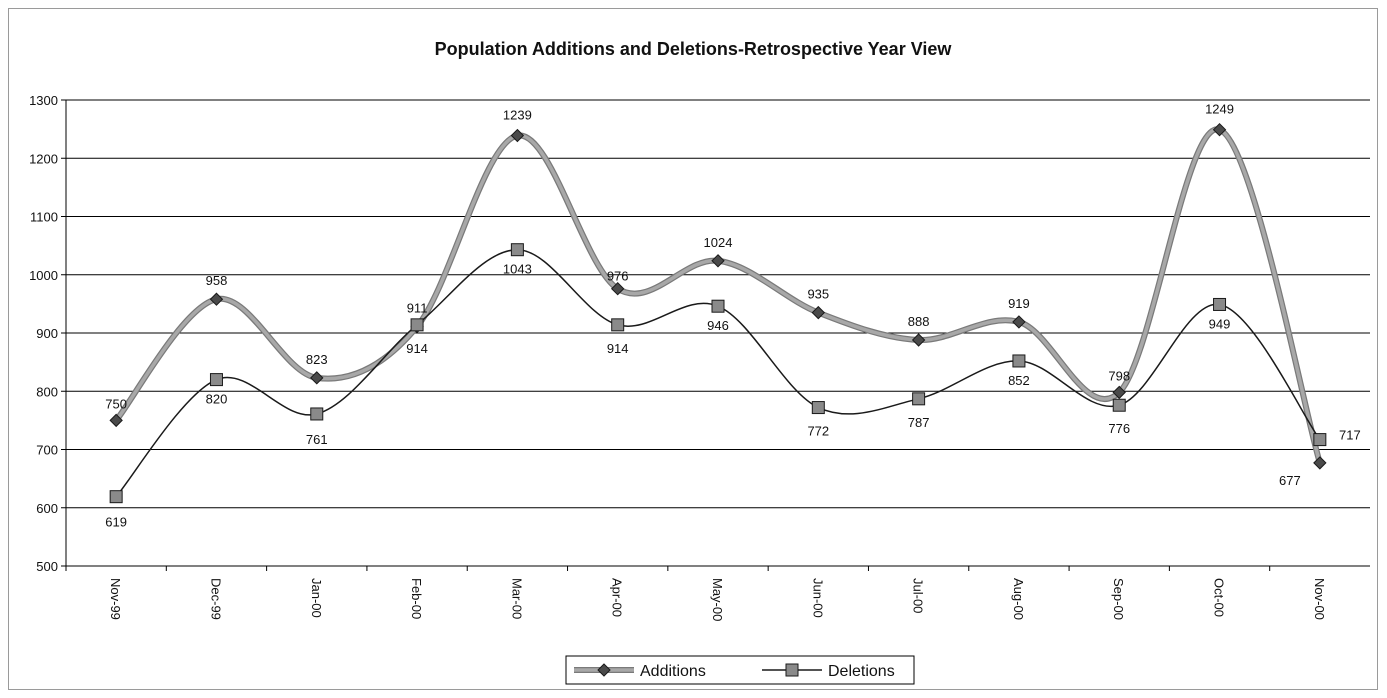  I want to click on additions-label-Aug-00: 919, so click(1019, 303).